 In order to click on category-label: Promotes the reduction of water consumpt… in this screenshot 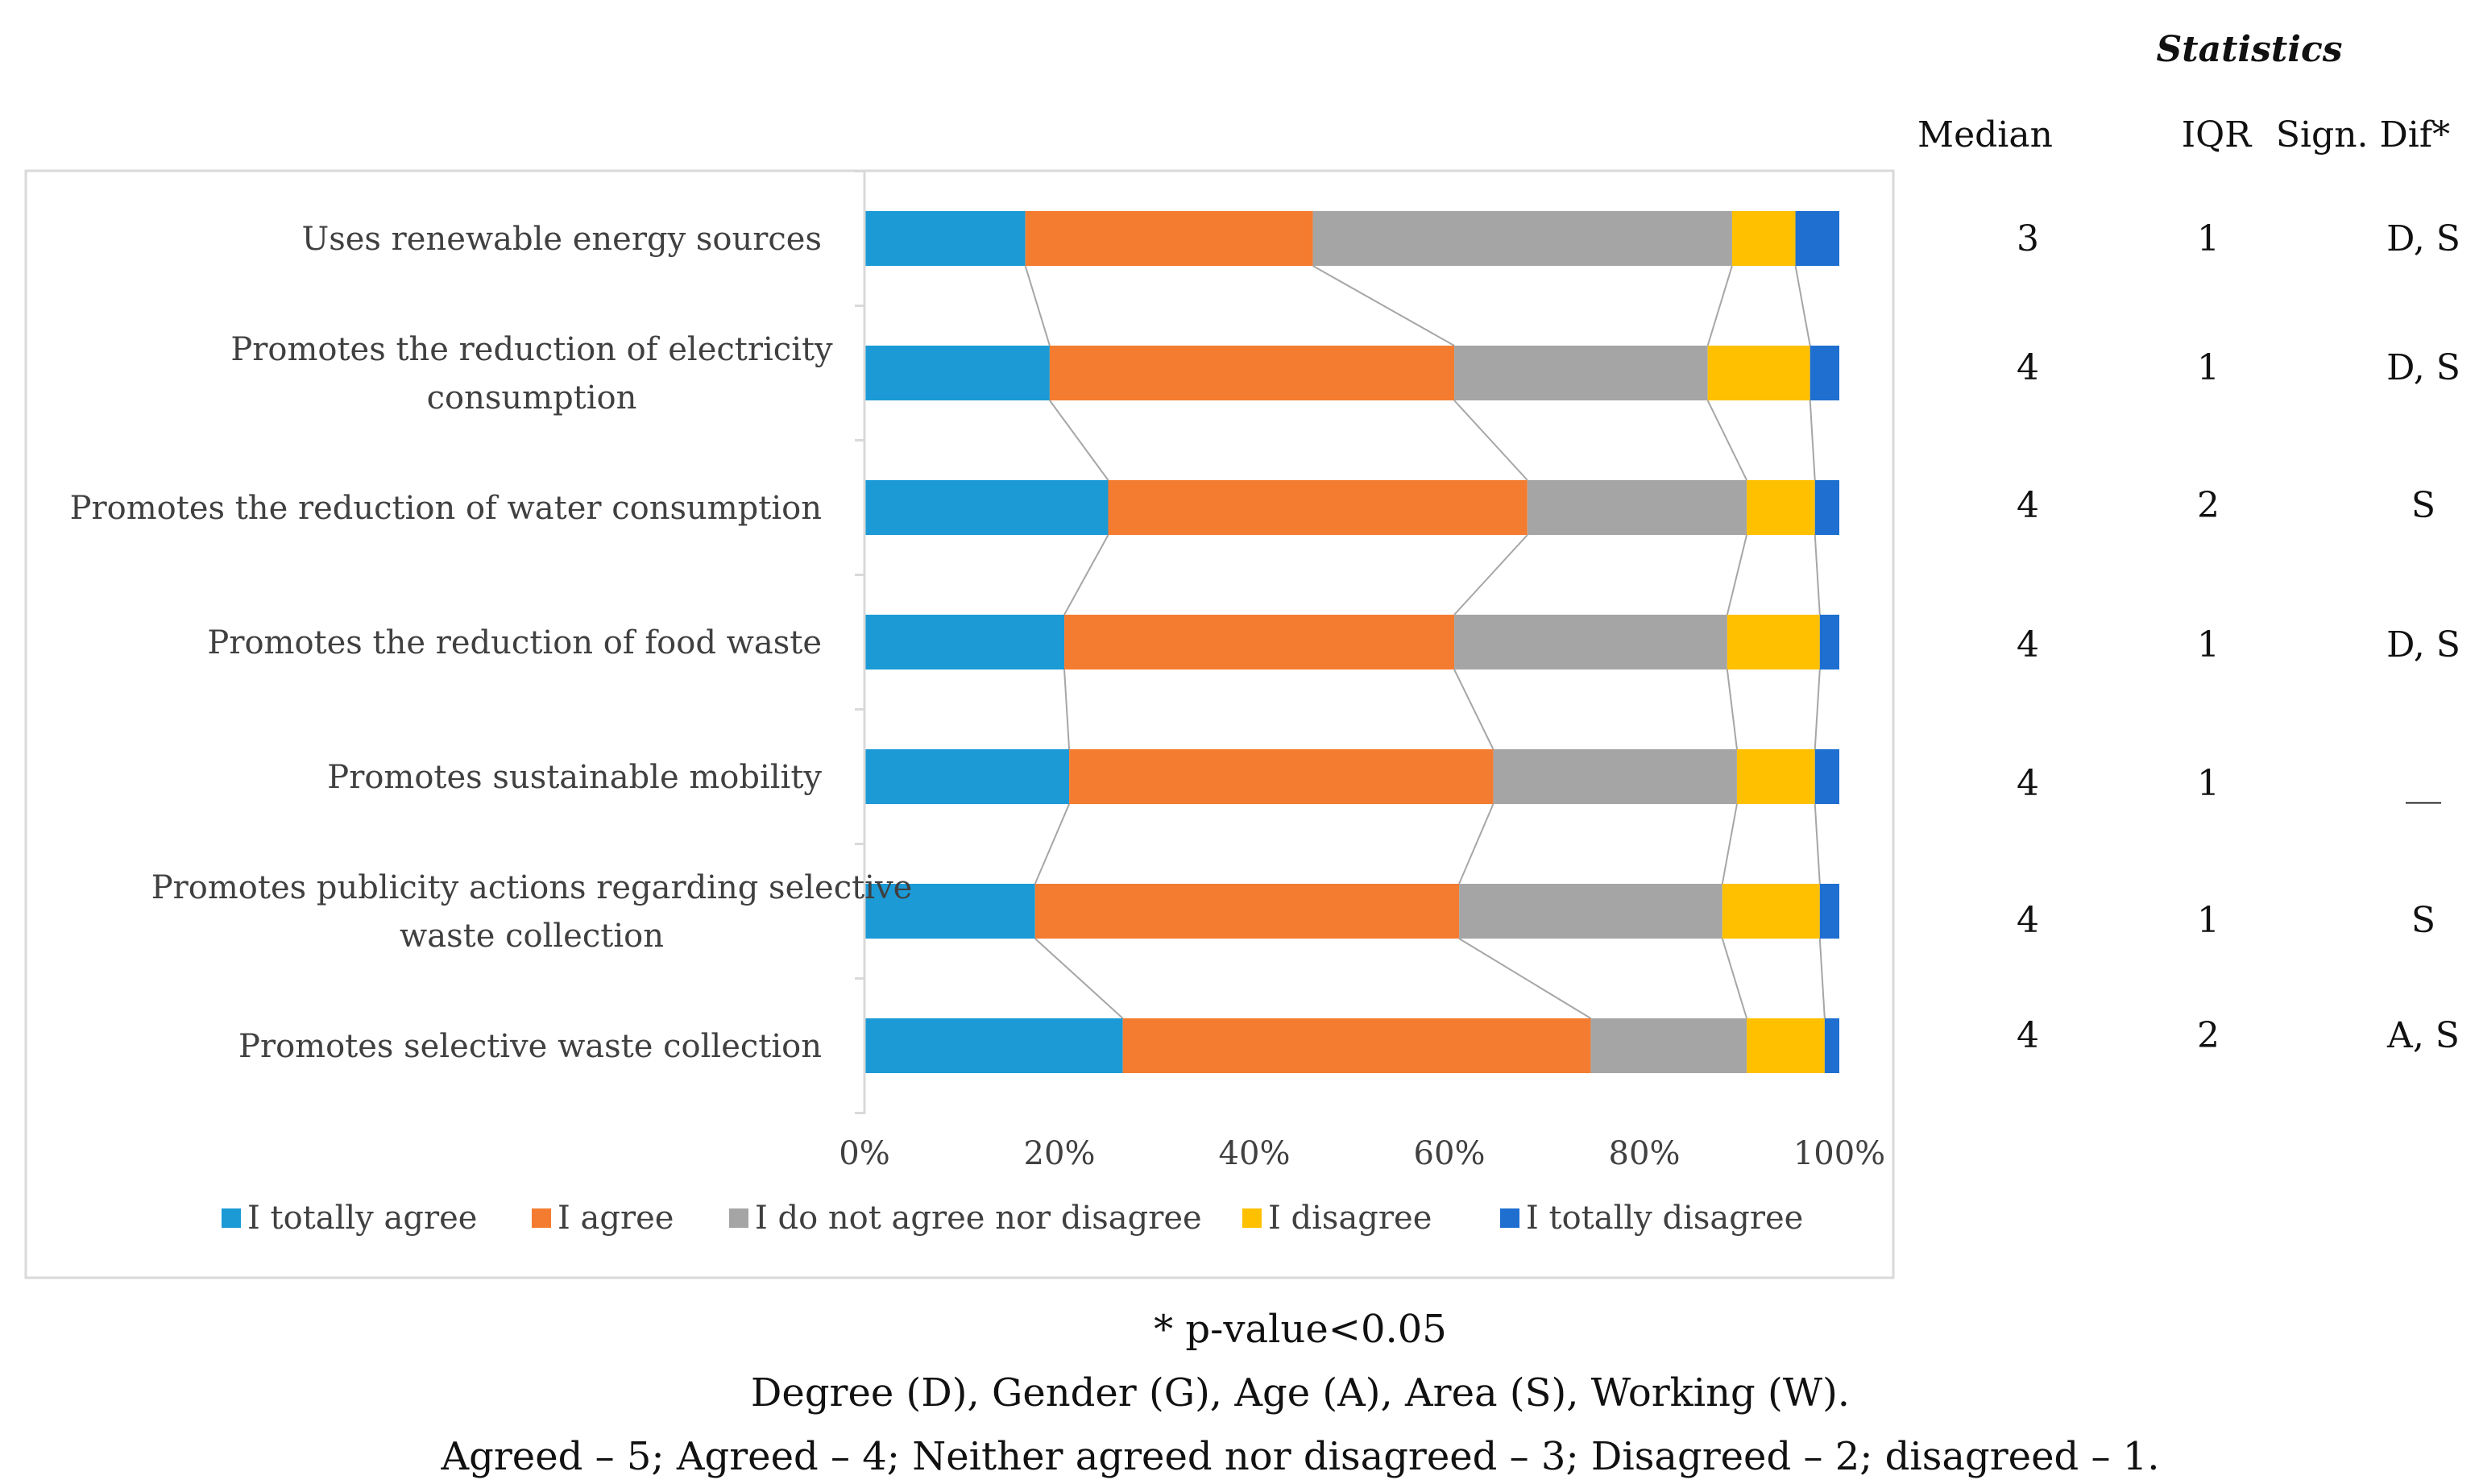, I will do `click(446, 508)`.